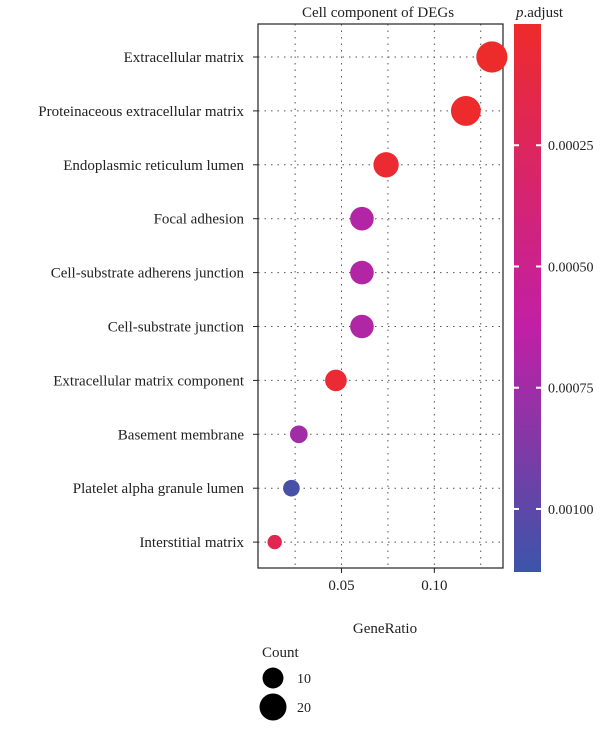 The image size is (600, 731). I want to click on y-tick-label: Extracellular matrix, so click(184, 58).